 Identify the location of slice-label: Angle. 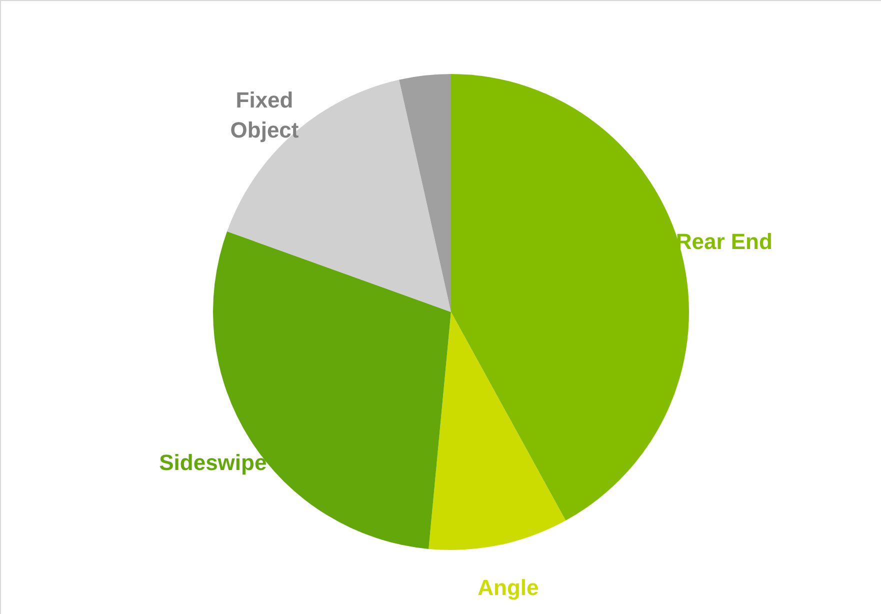
(508, 587).